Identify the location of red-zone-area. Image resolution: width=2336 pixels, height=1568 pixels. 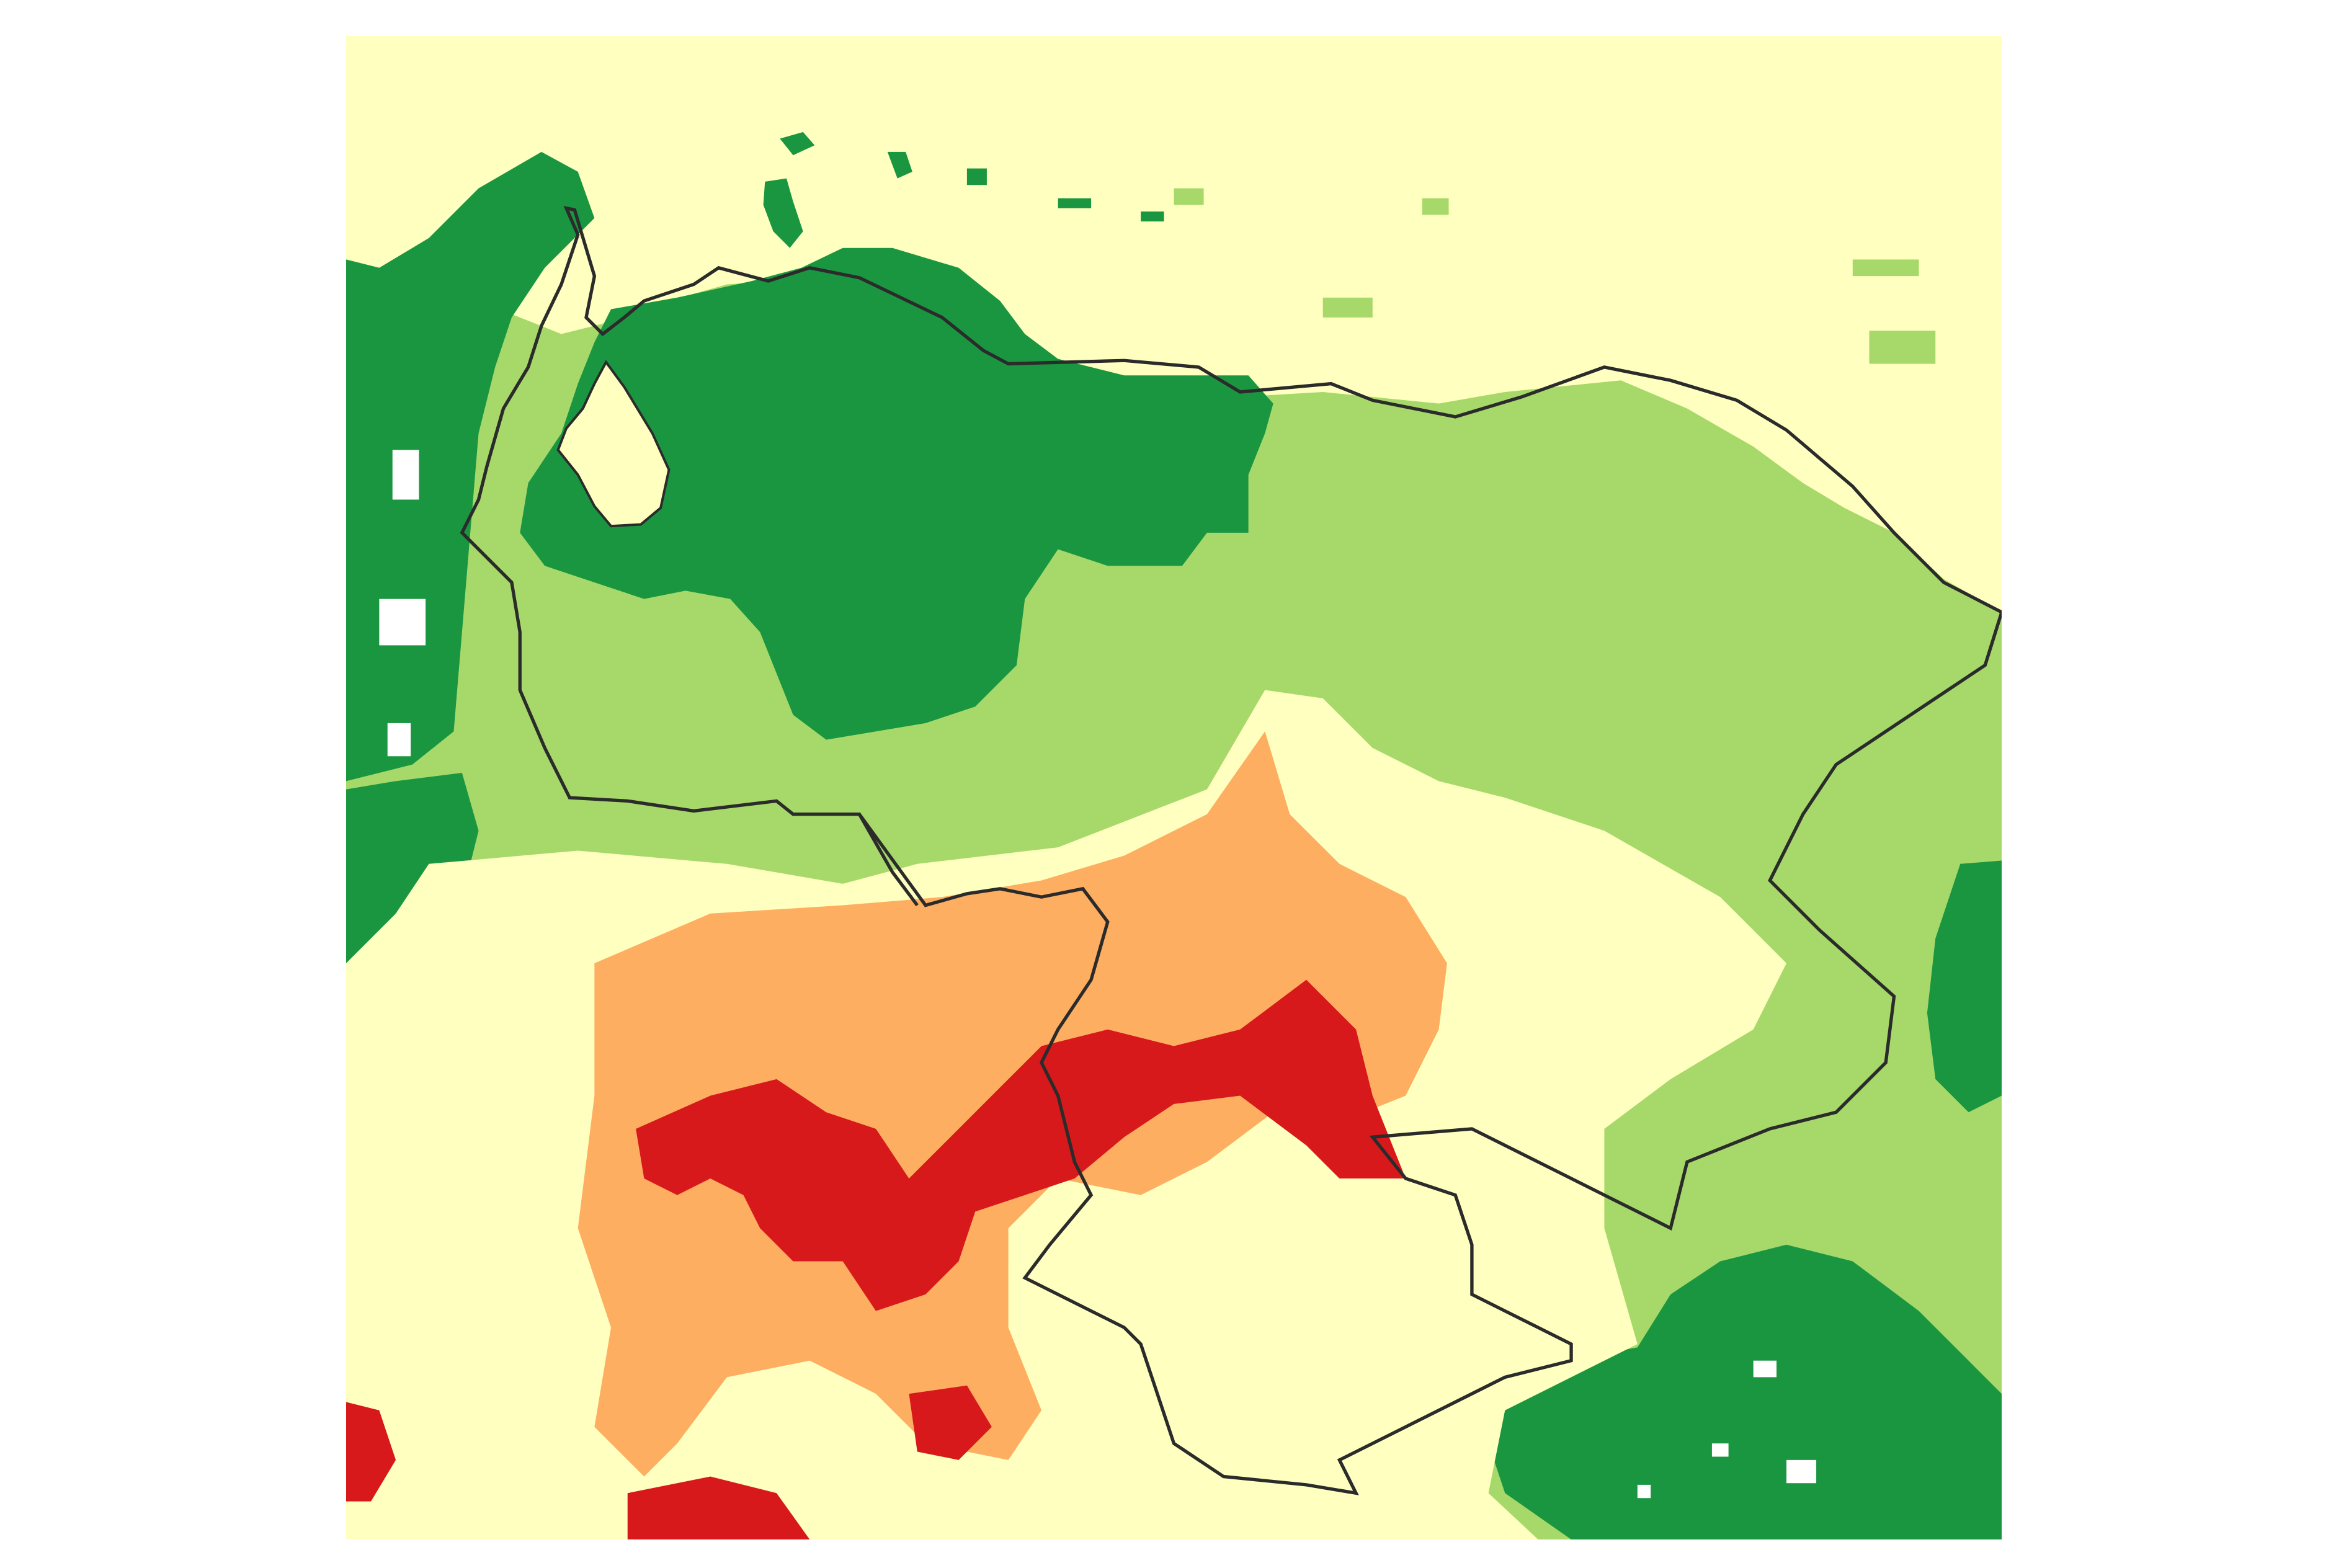
(1021, 1145).